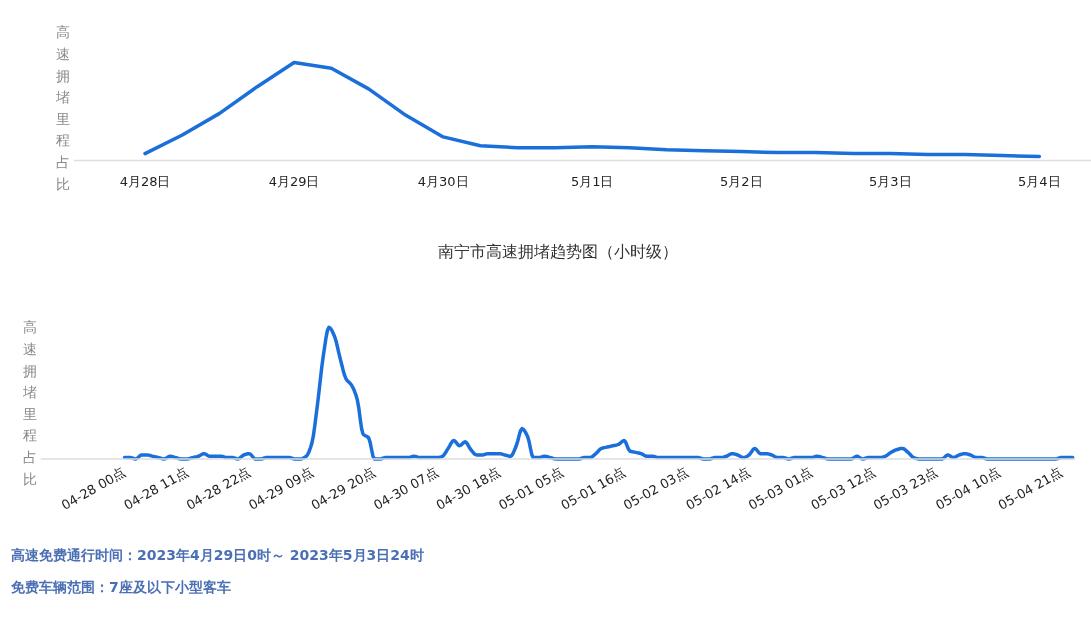  Describe the element at coordinates (217, 555) in the screenshot. I see `text: 高速免费通行时间：2023年4月29日0时～ 2023年5月3日24时` at that location.